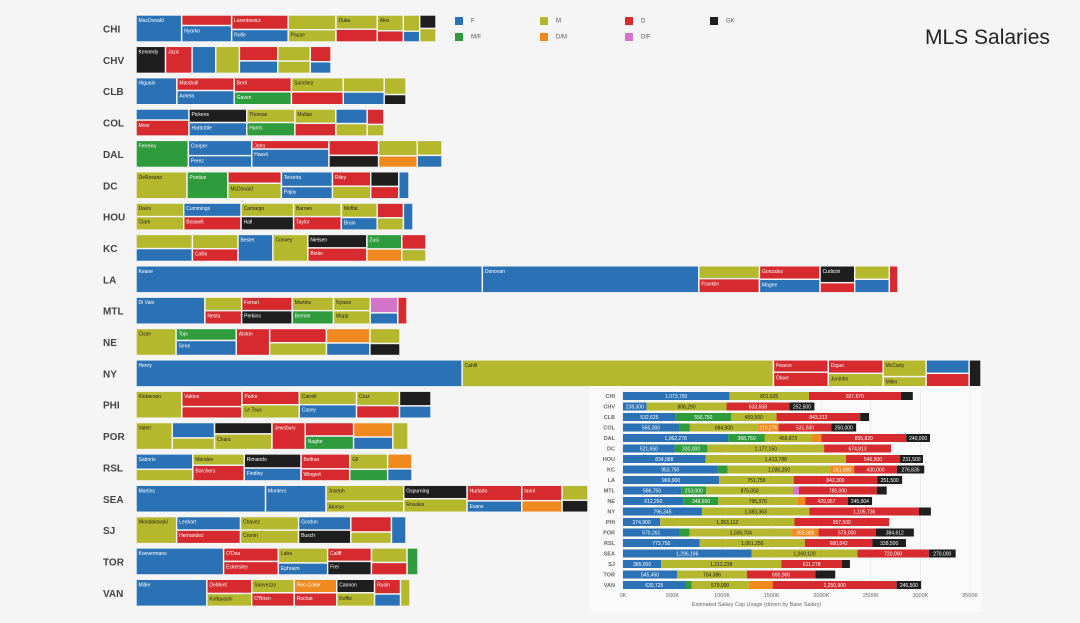 This screenshot has width=1080, height=623. I want to click on bar-row: VAN 630,725 579,000 1,250,900 246,500, so click(763, 585).